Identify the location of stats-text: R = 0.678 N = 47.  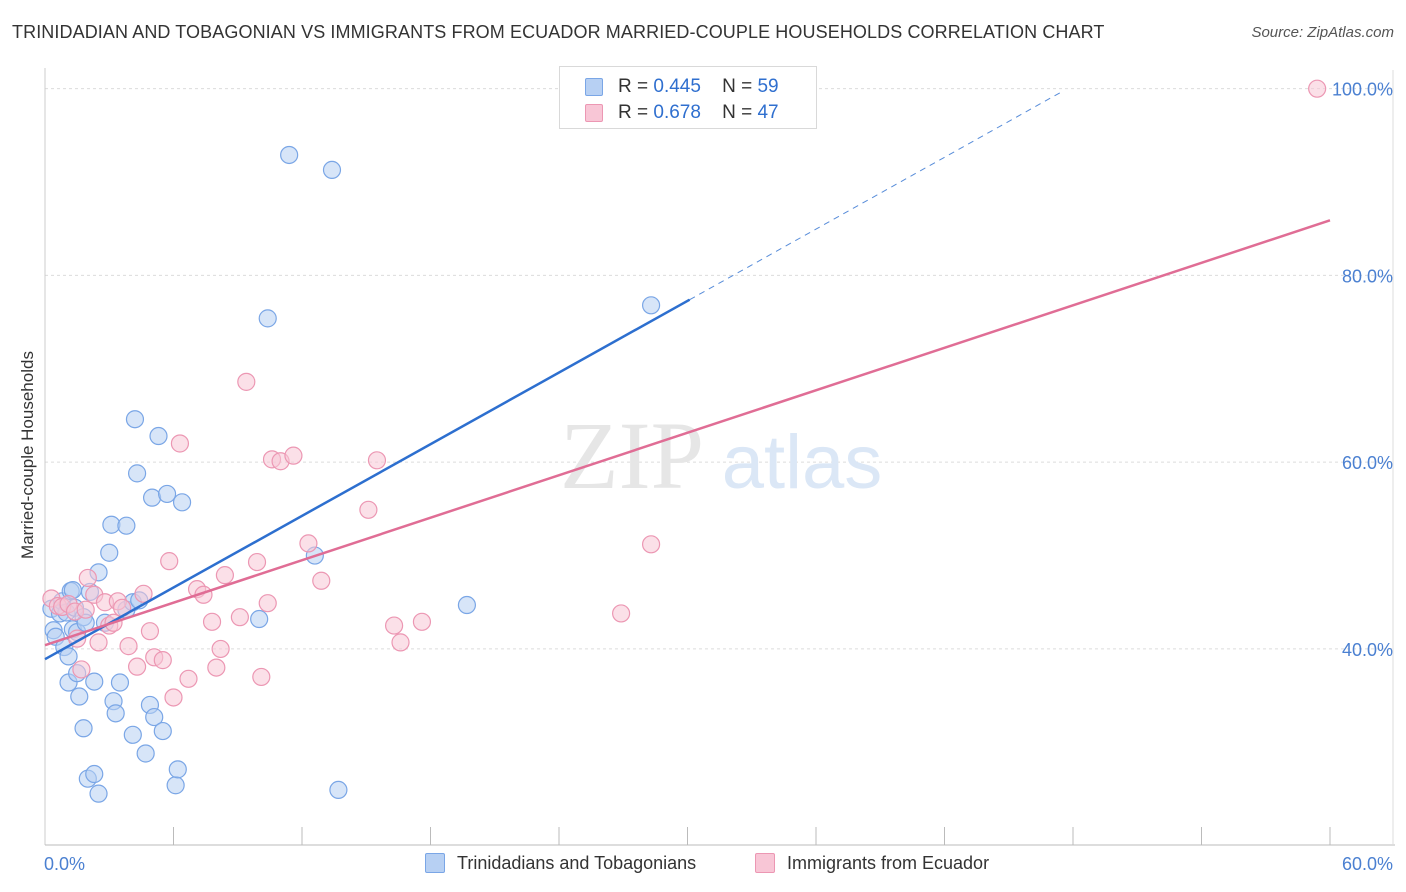
(698, 113).